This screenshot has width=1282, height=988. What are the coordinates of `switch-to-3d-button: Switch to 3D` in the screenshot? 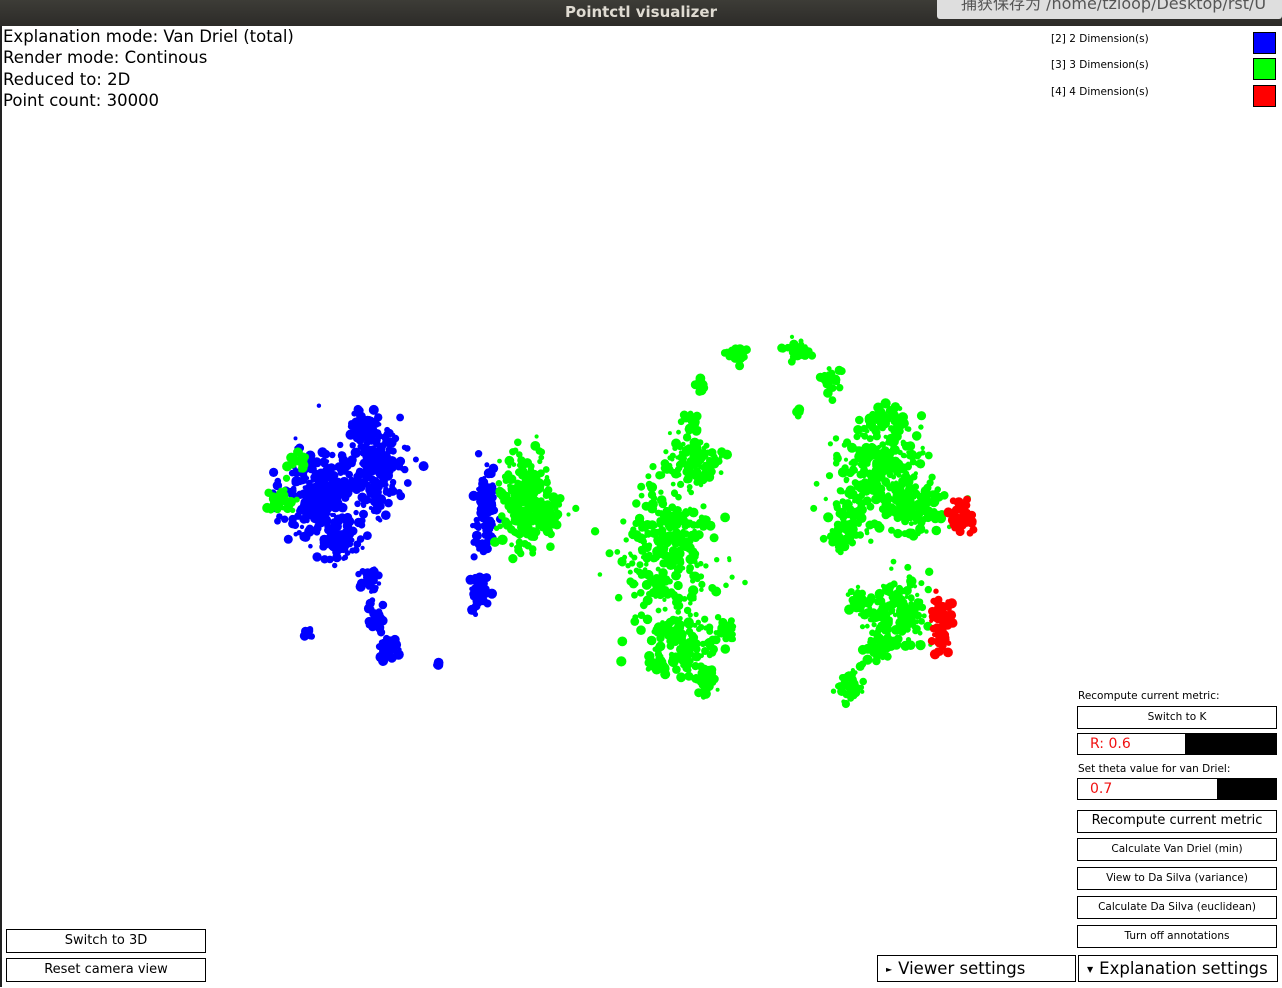 It's located at (106, 941).